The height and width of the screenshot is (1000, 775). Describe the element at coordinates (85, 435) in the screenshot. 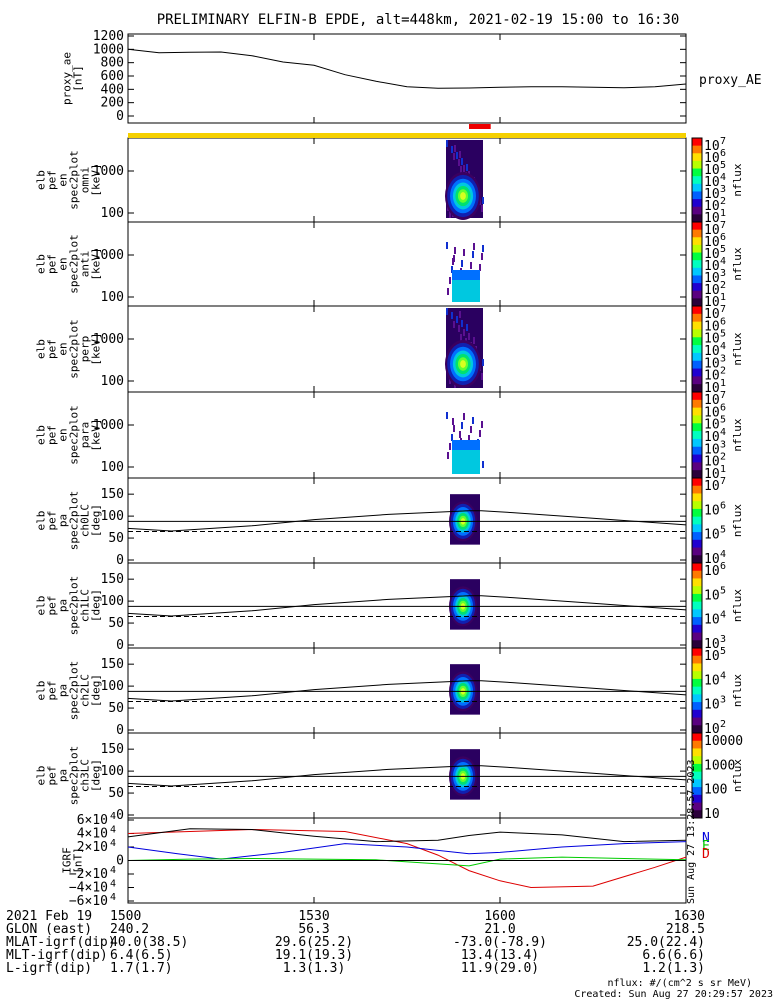

I see `ylabel-line: para` at that location.